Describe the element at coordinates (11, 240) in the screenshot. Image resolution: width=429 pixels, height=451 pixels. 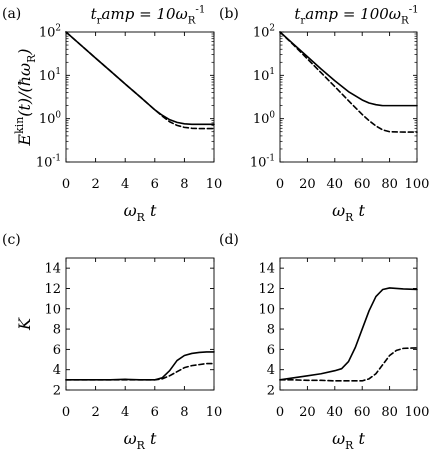
I see `panel-label: (c)` at that location.